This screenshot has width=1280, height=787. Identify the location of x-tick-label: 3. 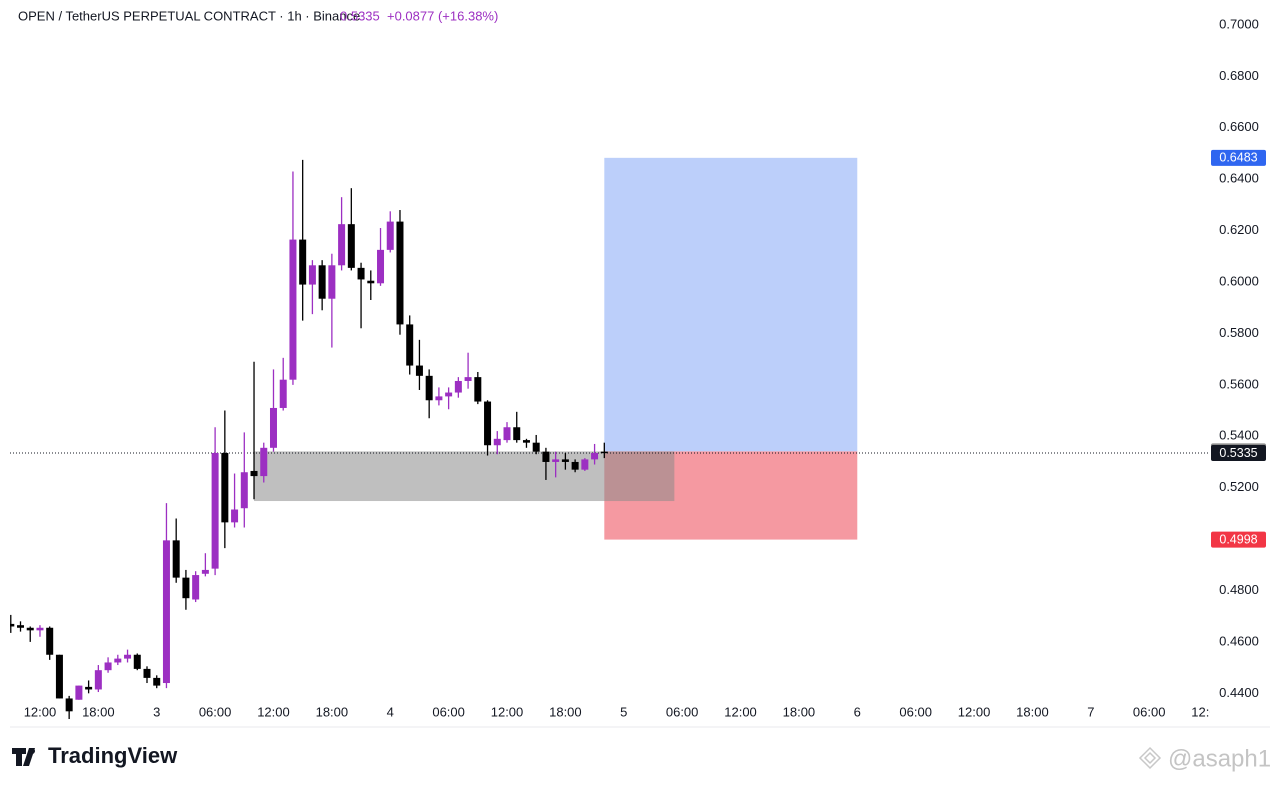
(156, 711).